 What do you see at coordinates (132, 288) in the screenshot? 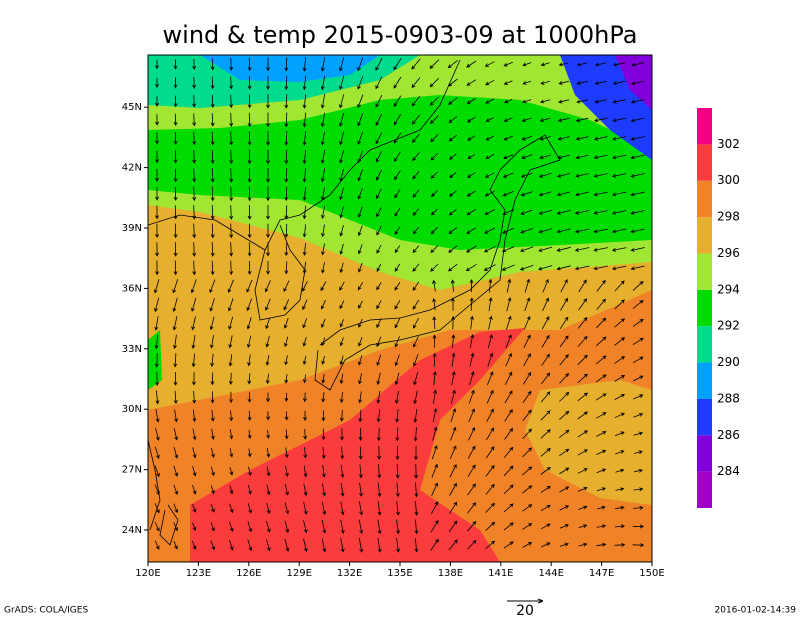
I see `lat-label: 36N` at bounding box center [132, 288].